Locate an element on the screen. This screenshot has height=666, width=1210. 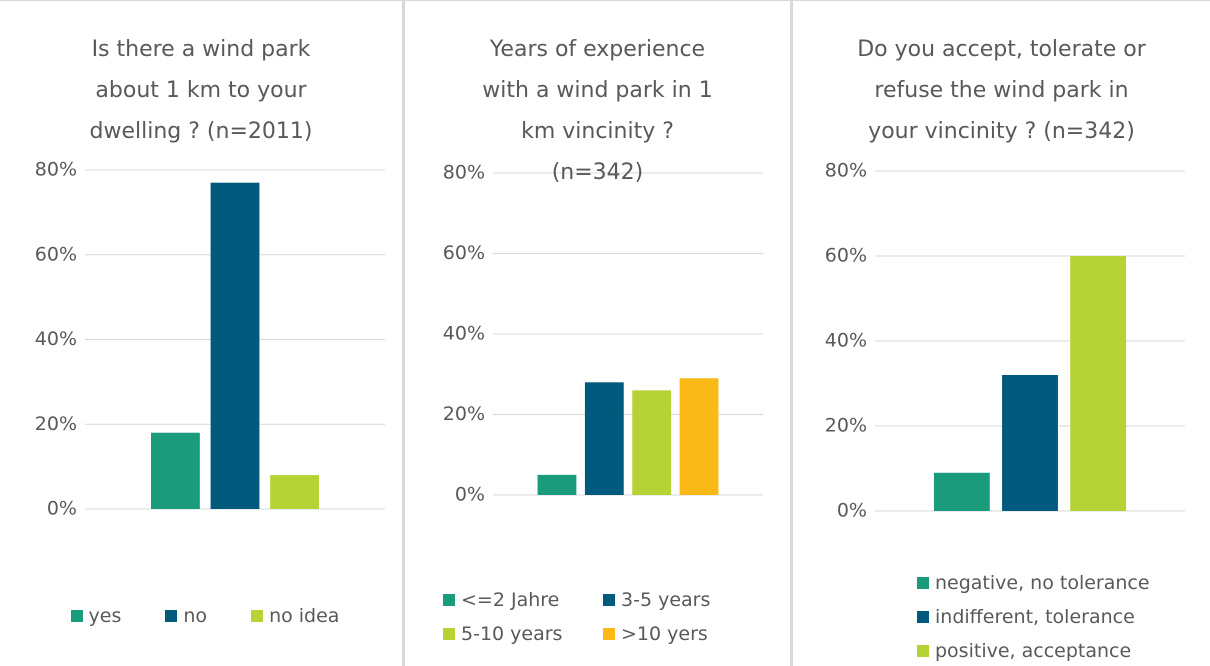
legend-item: no idea is located at coordinates (295, 616).